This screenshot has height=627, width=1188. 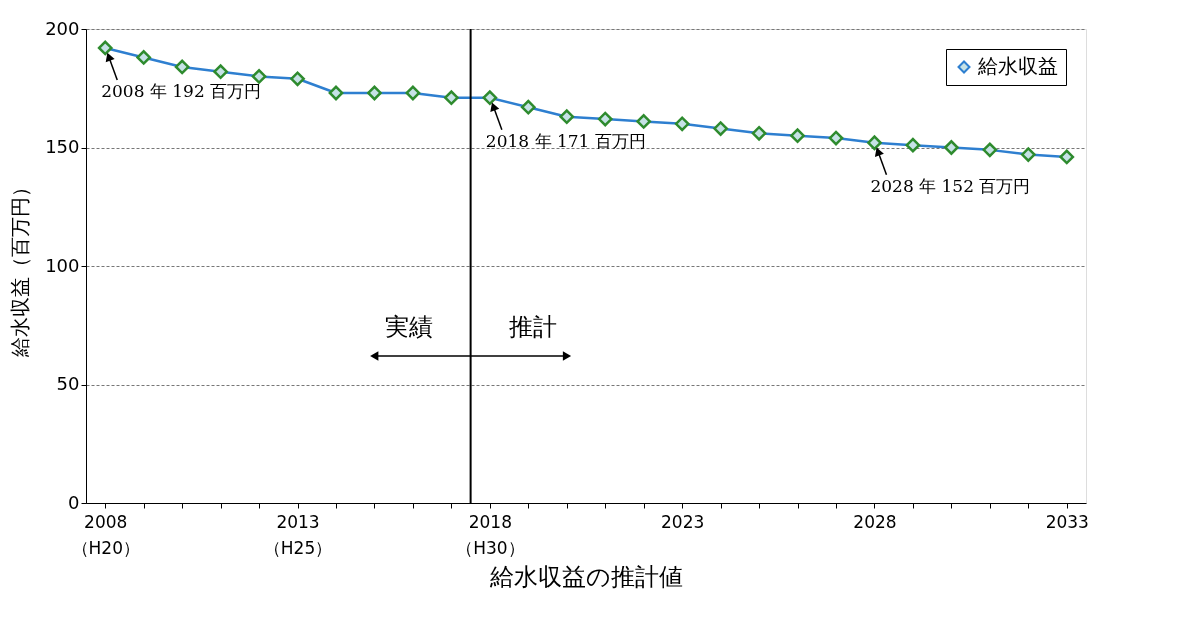 I want to click on x-tick-label: 2013 （H25）, so click(x=298, y=534).